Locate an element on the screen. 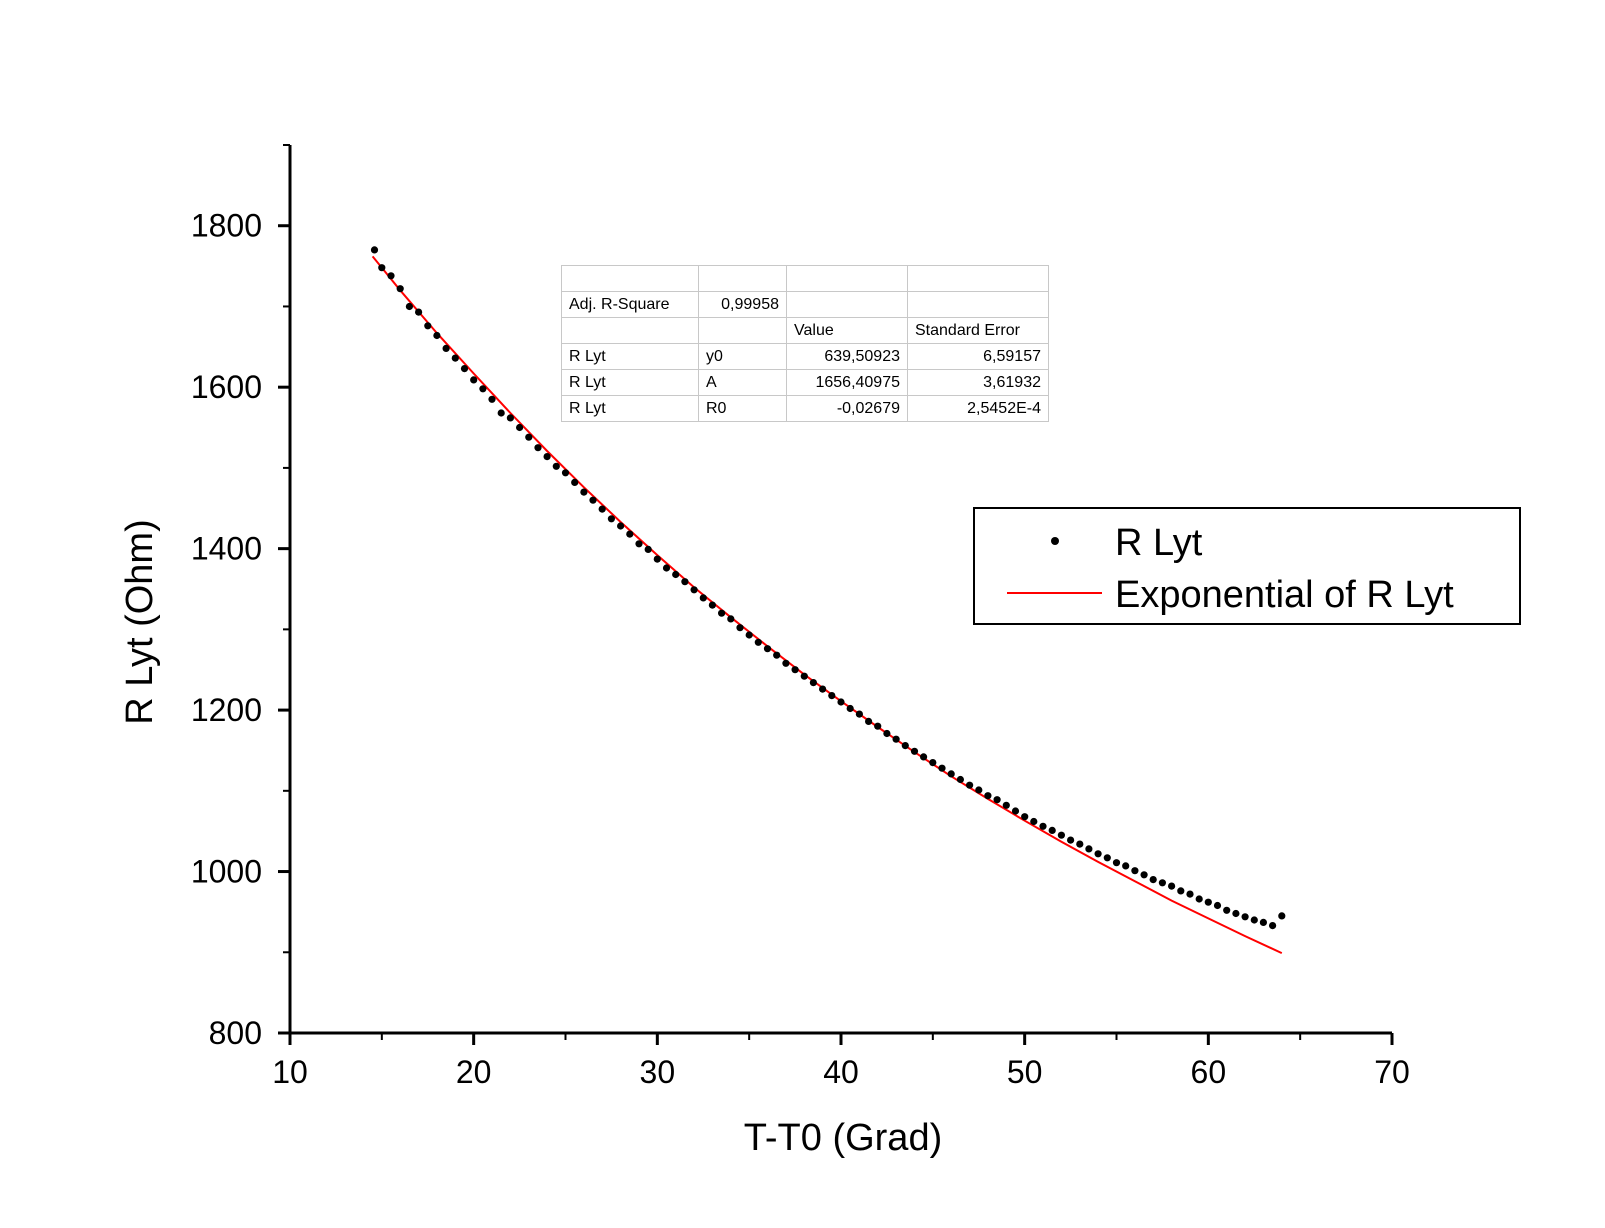 Image resolution: width=1605 pixels, height=1228 pixels. legend: R Lyt Exponential of R Lyt is located at coordinates (1247, 566).